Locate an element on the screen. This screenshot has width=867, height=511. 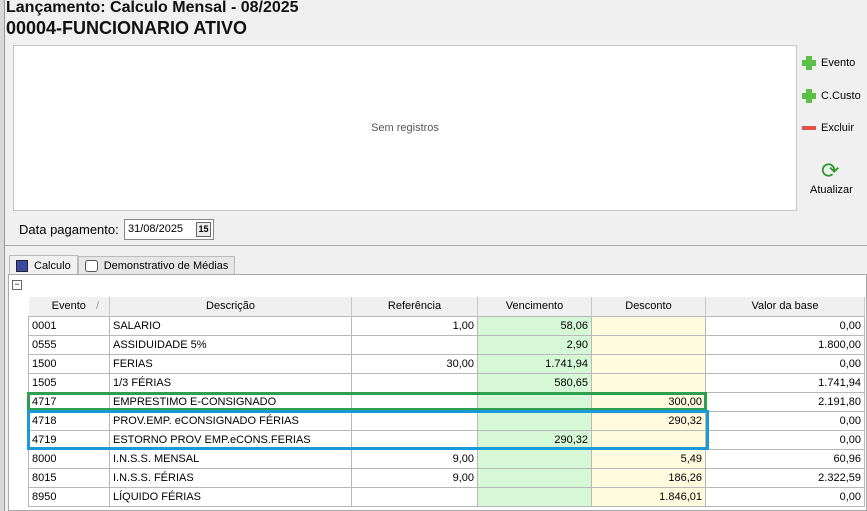
add-ccusto-button: C.Custo is located at coordinates (831, 96).